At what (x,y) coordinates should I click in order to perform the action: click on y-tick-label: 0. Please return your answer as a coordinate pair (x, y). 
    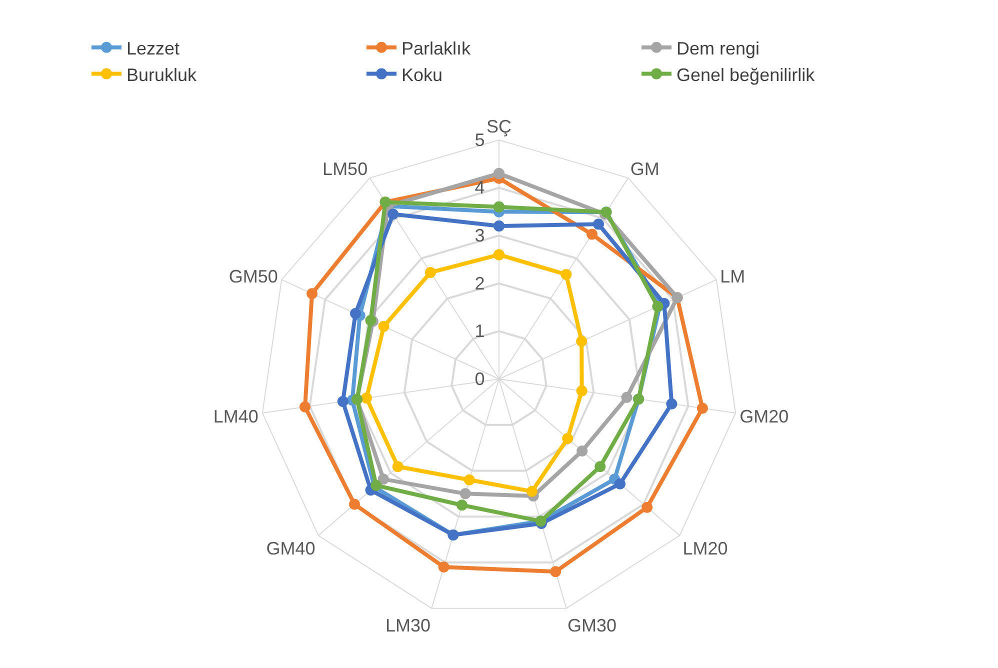
    Looking at the image, I should click on (479, 378).